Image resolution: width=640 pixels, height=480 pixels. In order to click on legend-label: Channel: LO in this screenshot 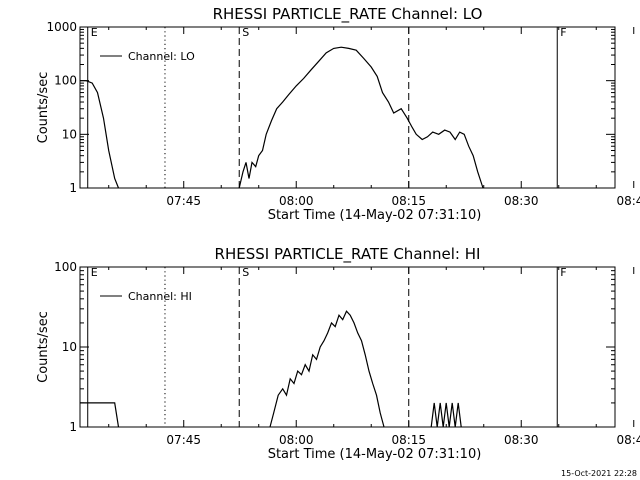, I will do `click(161, 56)`.